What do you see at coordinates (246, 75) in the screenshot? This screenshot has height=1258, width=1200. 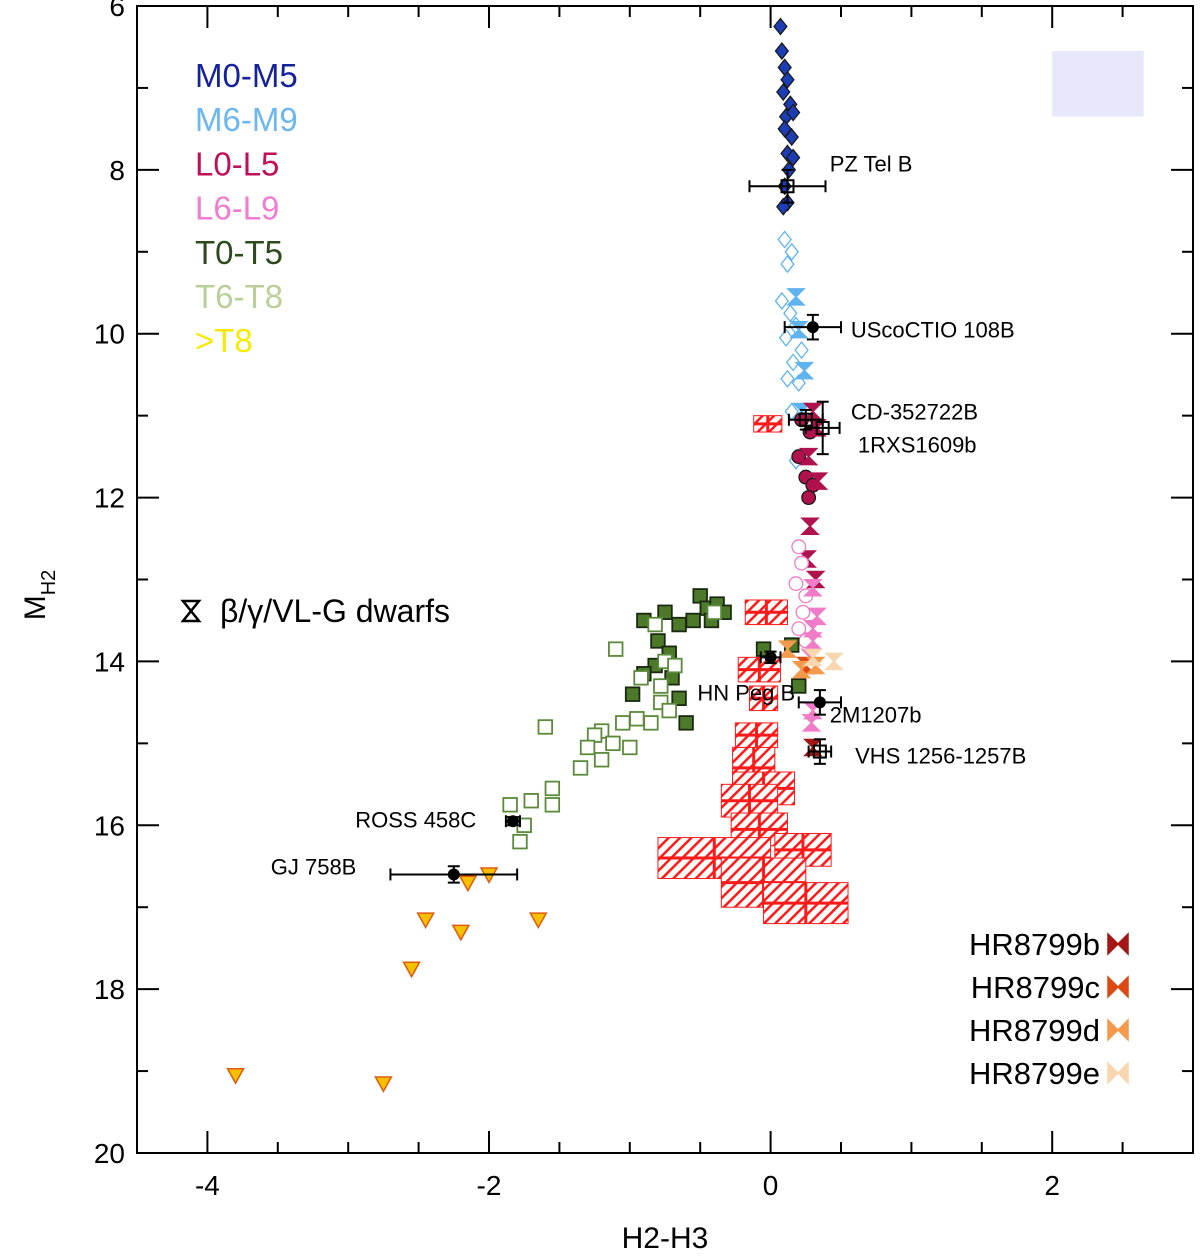 I see `legend-spectral-entry: M0-M5` at bounding box center [246, 75].